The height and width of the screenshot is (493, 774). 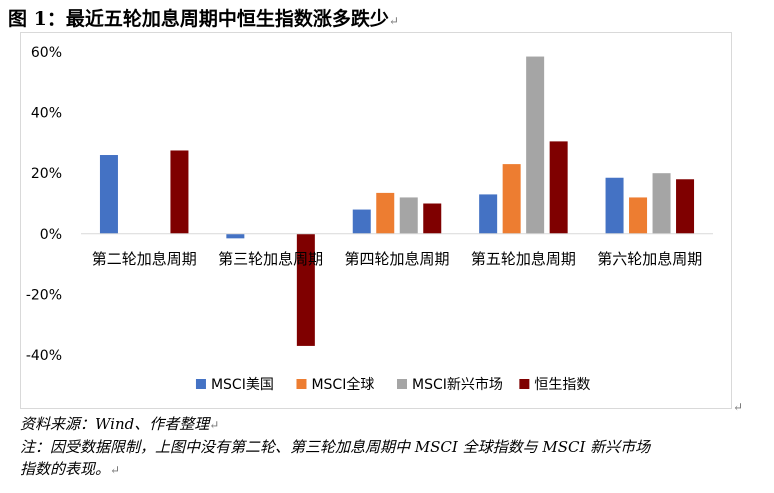 What do you see at coordinates (46, 114) in the screenshot?
I see `y-tick-label: 40%` at bounding box center [46, 114].